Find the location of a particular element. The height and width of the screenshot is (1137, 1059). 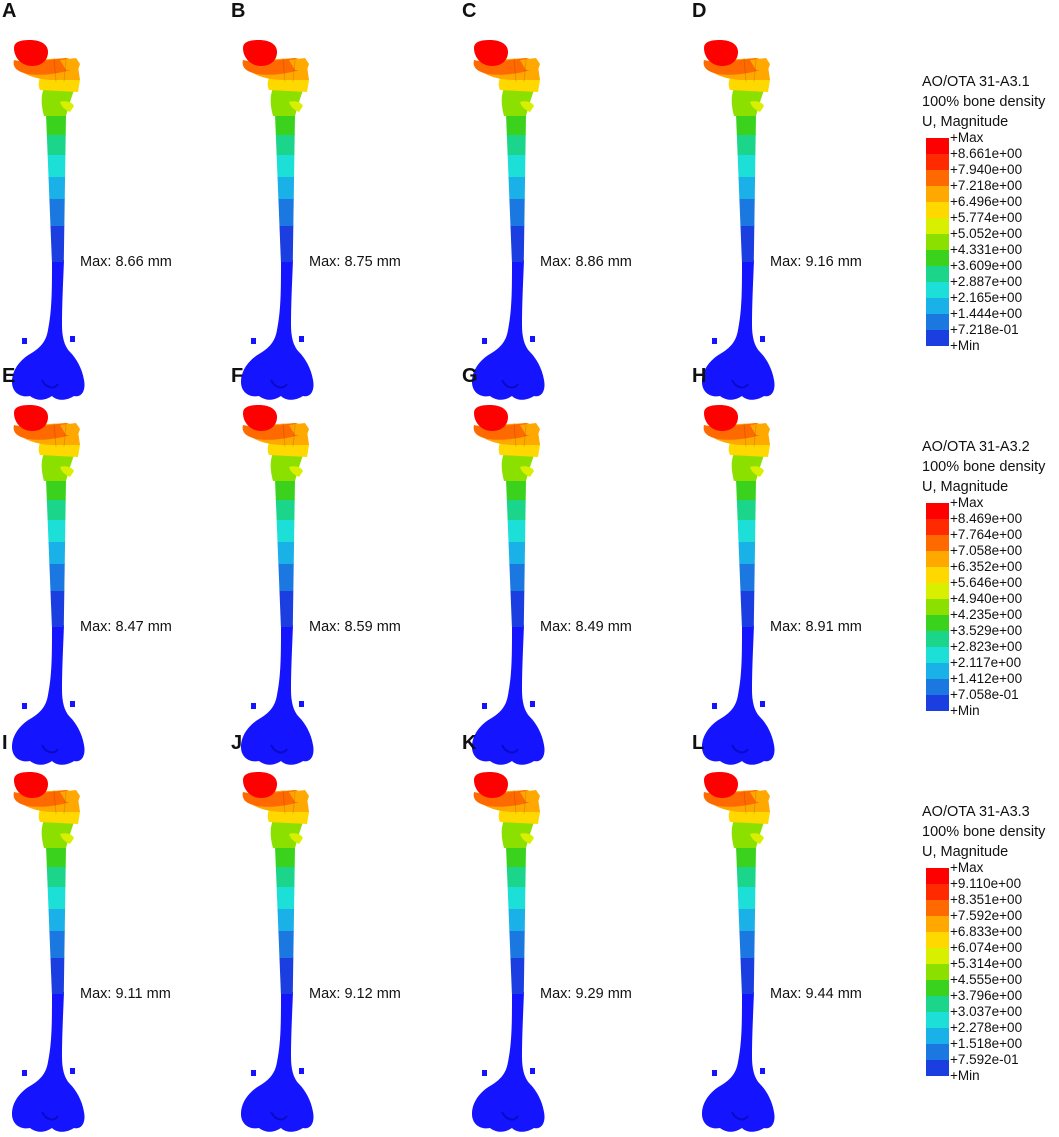

legend-tick-label: +1.518e+00 is located at coordinates (986, 1043).